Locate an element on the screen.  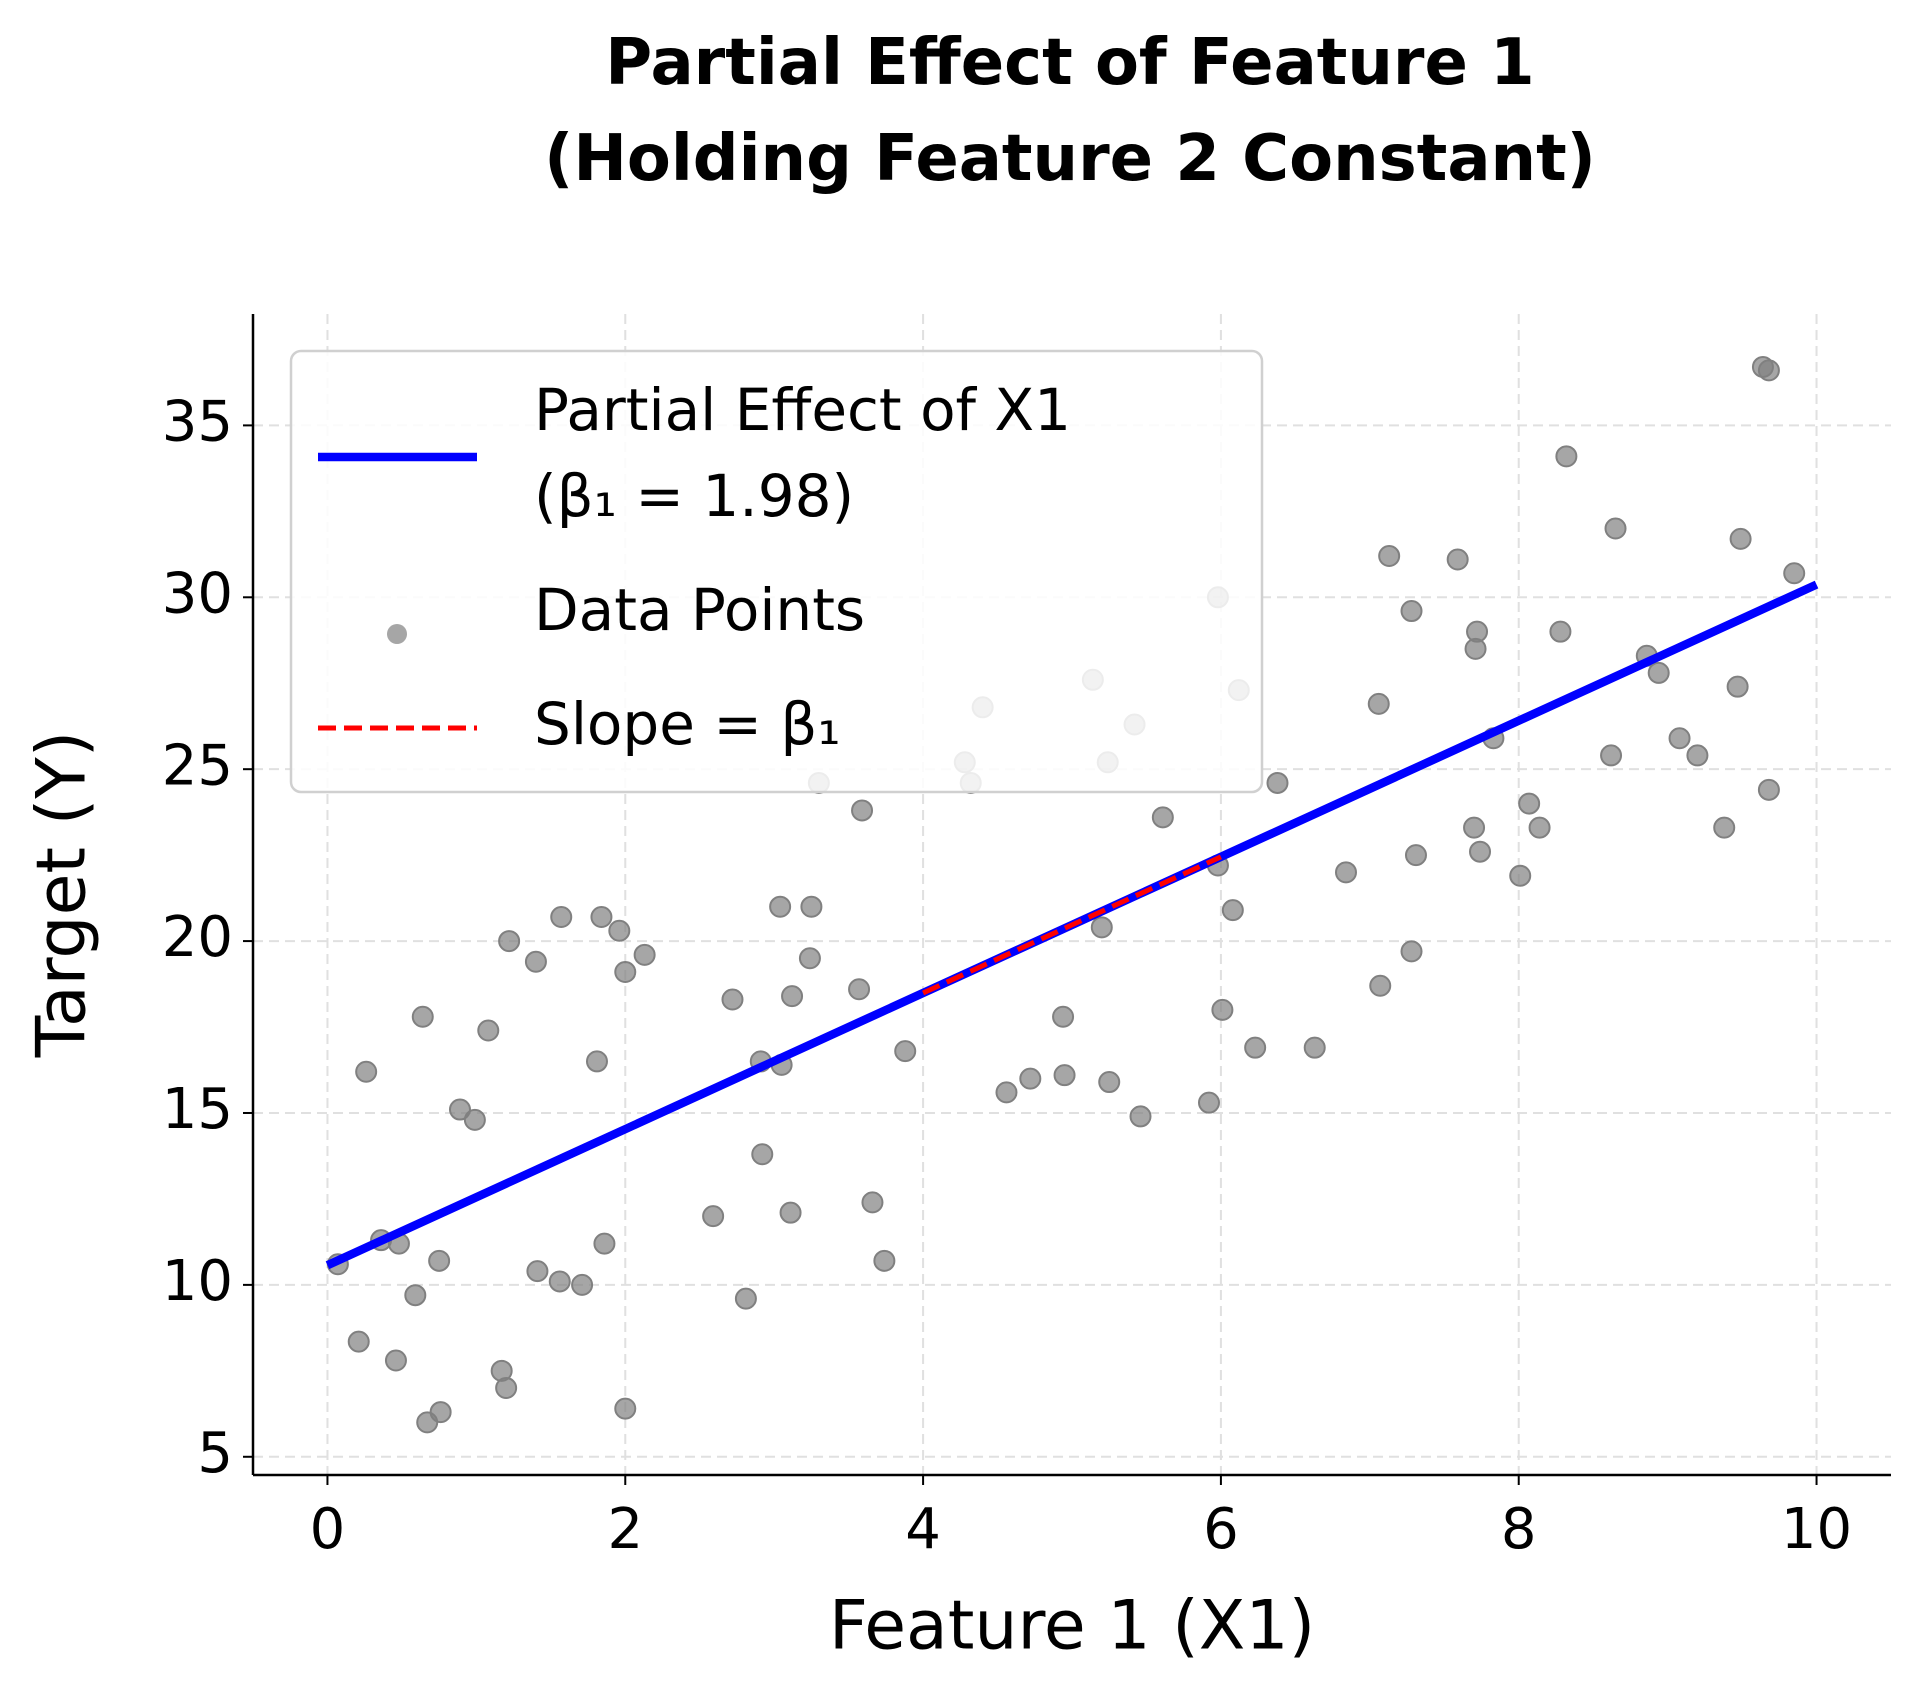
y-axis-label: Target (Y) is located at coordinates (62, 895).